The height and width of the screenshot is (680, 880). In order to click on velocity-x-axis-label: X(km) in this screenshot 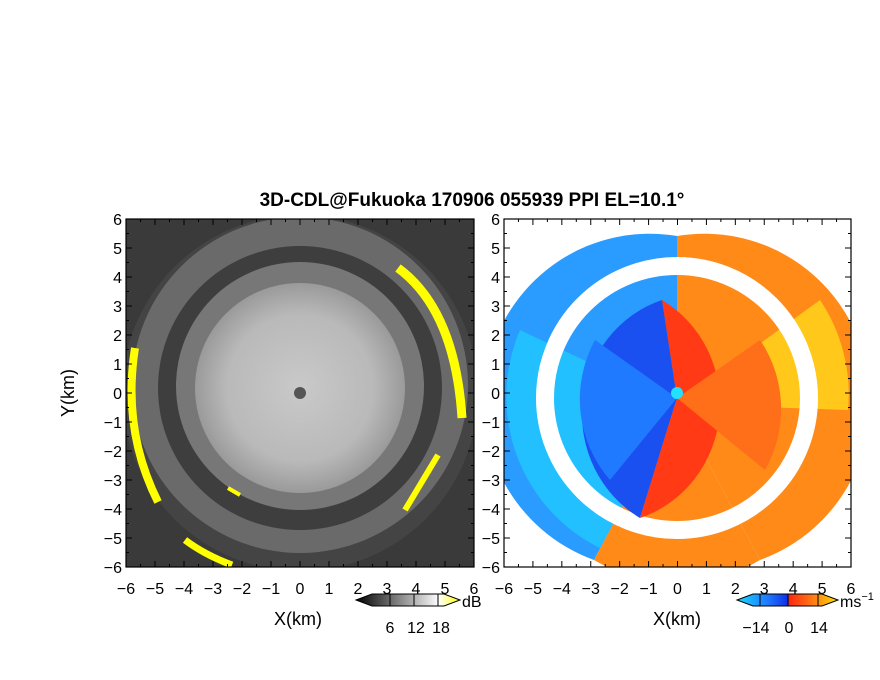, I will do `click(677, 619)`.